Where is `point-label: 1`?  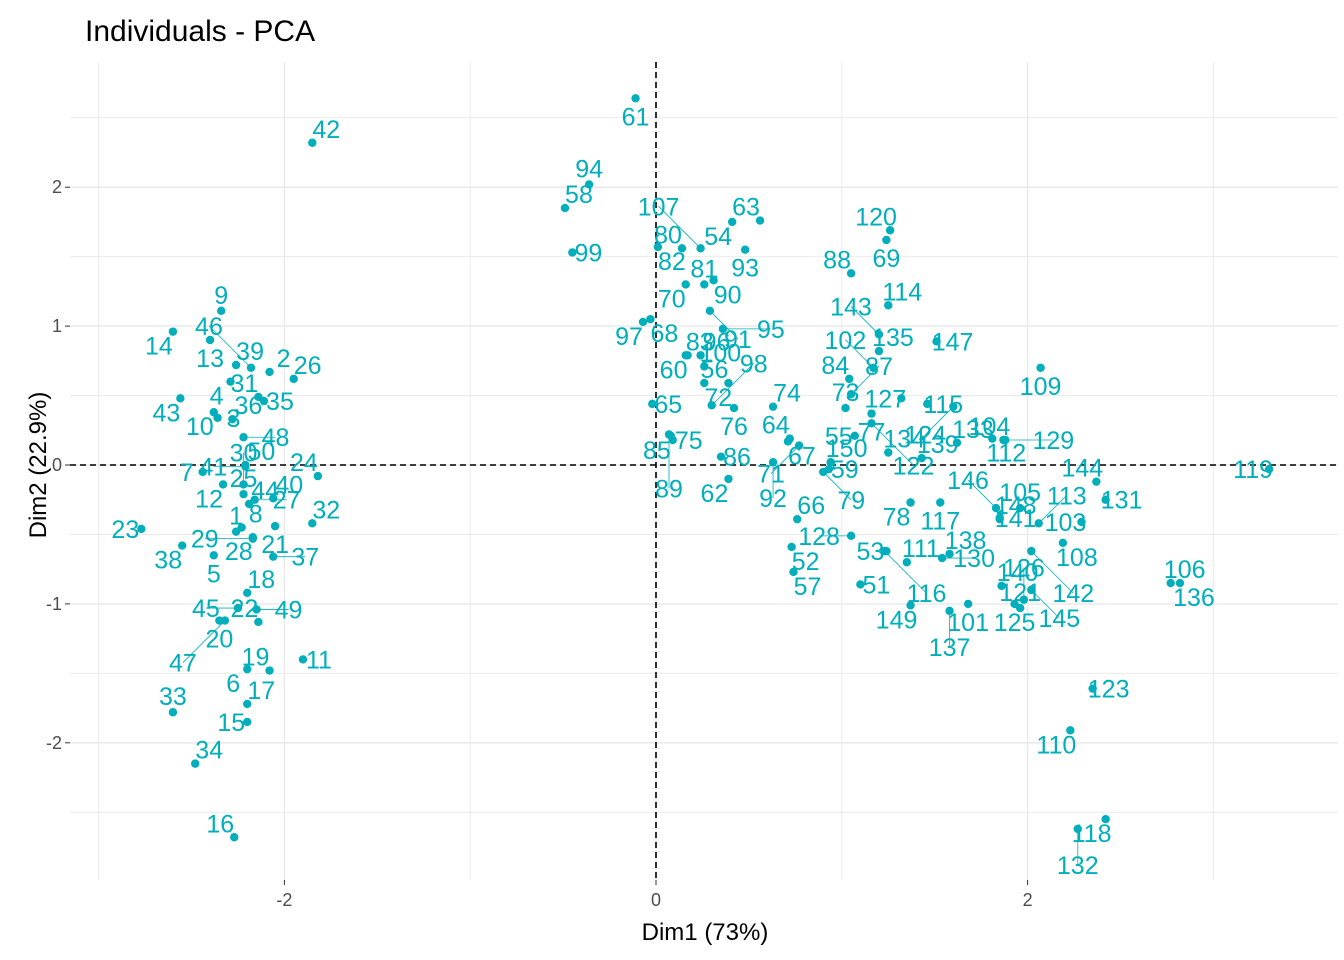
point-label: 1 is located at coordinates (236, 517).